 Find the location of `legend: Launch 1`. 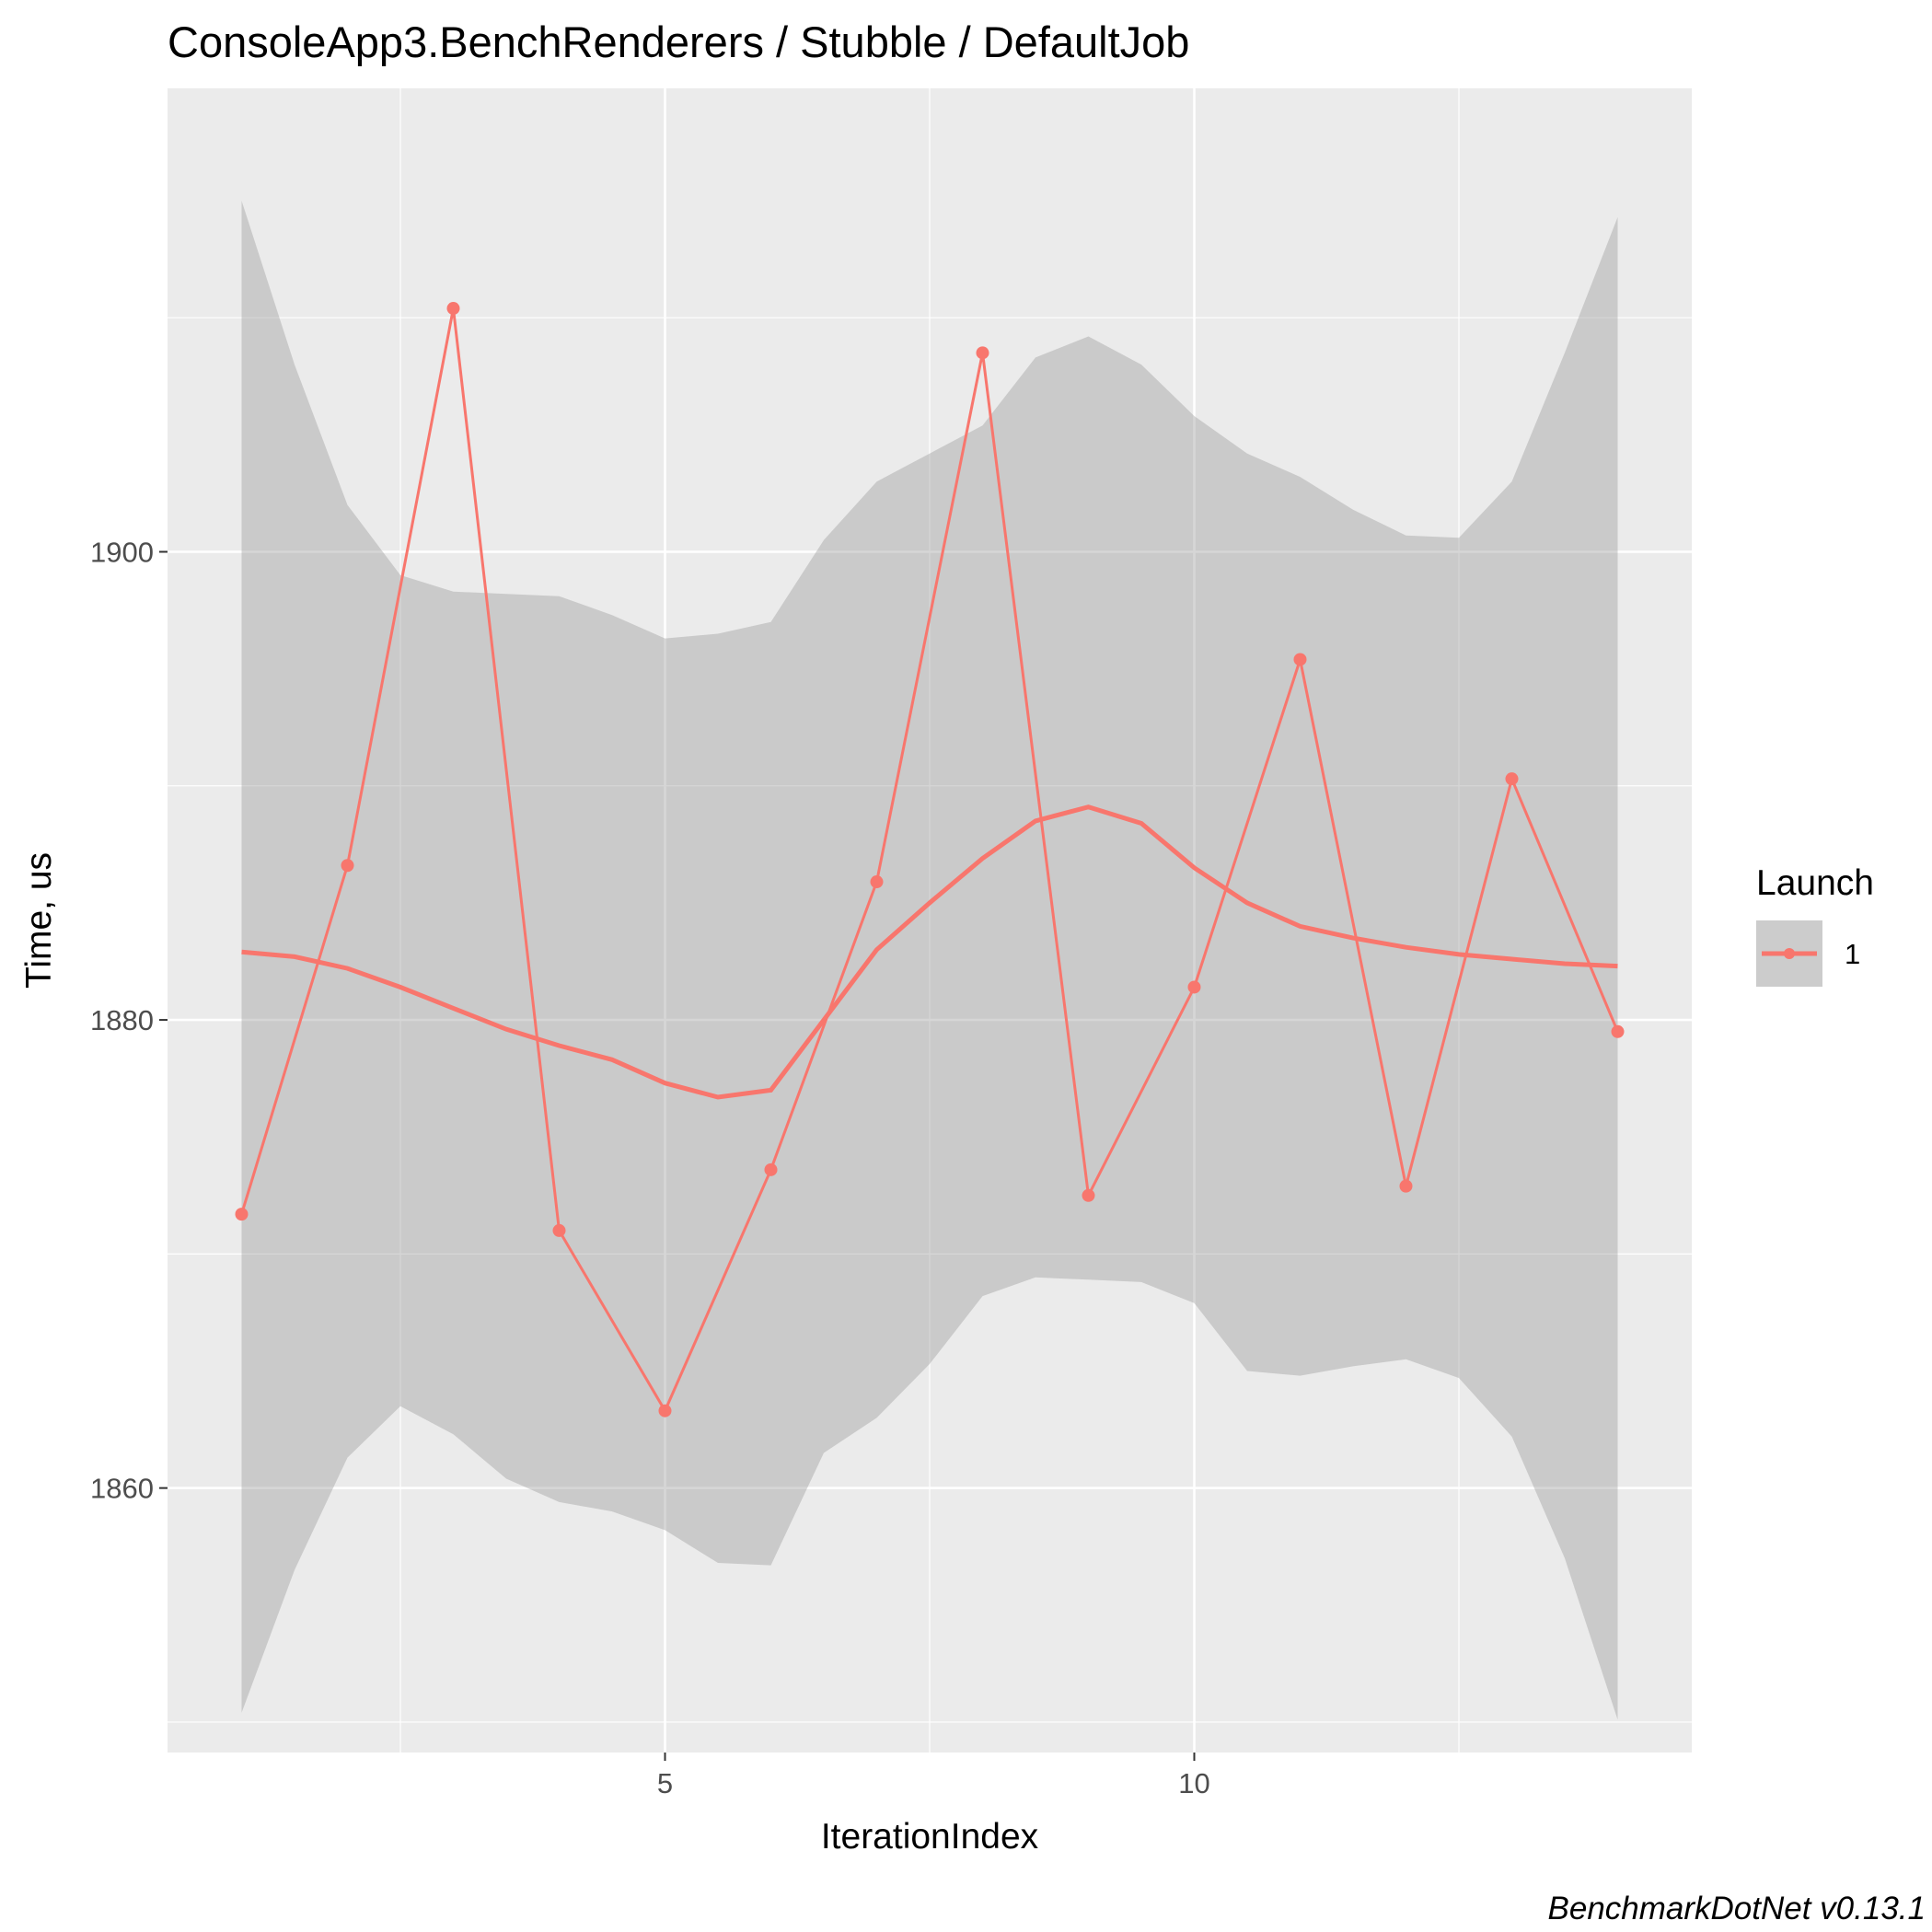

legend: Launch 1 is located at coordinates (1815, 925).